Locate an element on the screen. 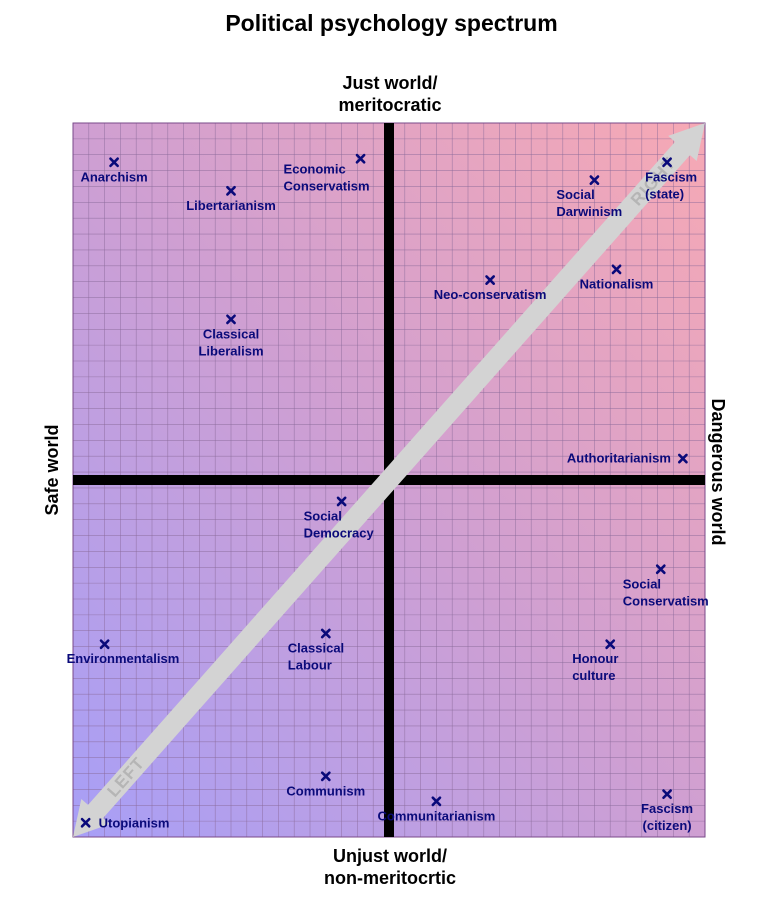 Image resolution: width=783 pixels, height=904 pixels. data-point-group: Social Conservatism is located at coordinates (666, 586).